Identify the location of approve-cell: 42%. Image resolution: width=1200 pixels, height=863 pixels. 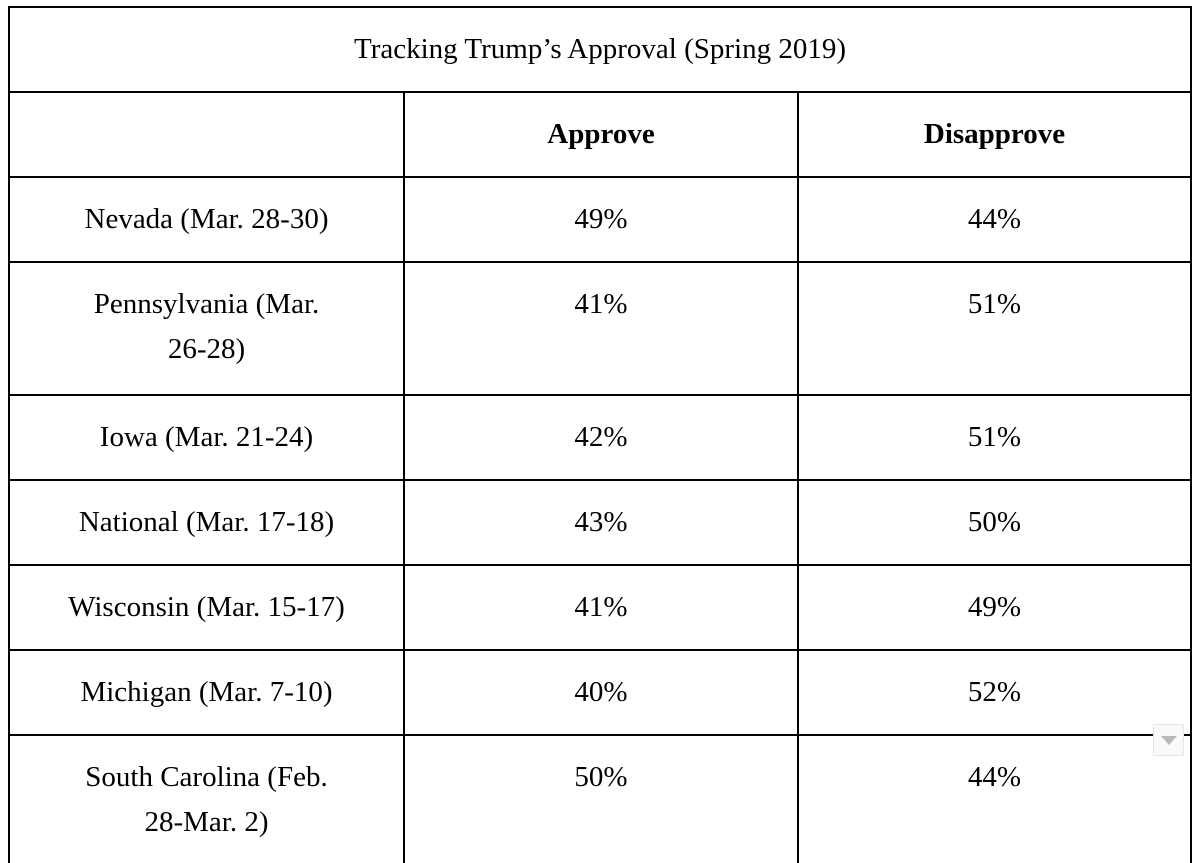
(601, 437).